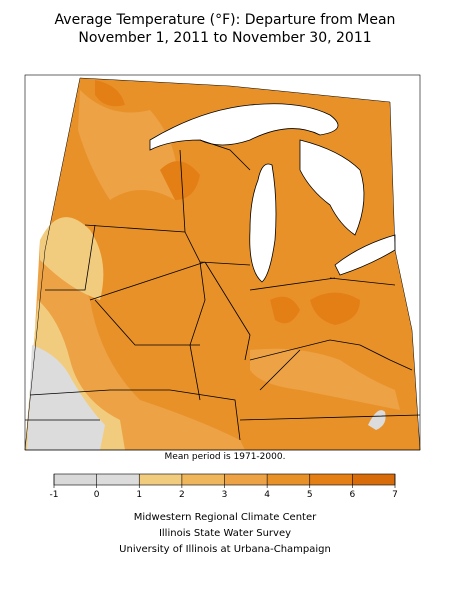  I want to click on legend-tick-label: 3, so click(225, 495).